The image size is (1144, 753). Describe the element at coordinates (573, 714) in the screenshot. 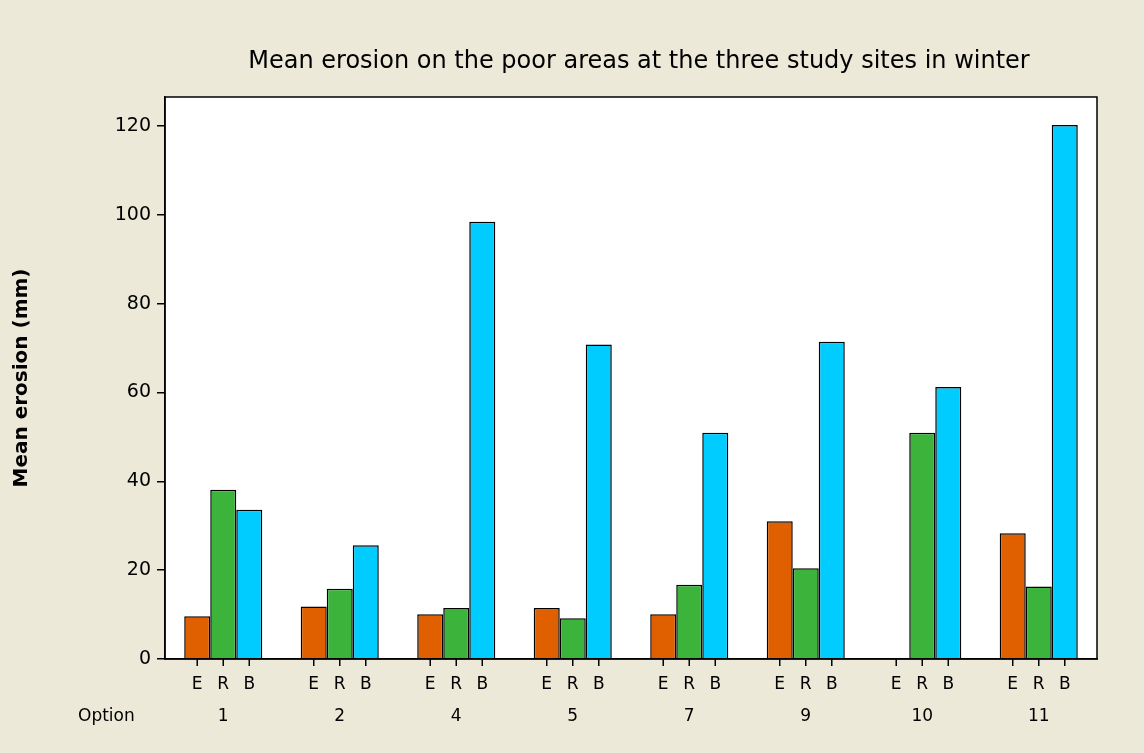

I see `x-tick-label: 5` at that location.